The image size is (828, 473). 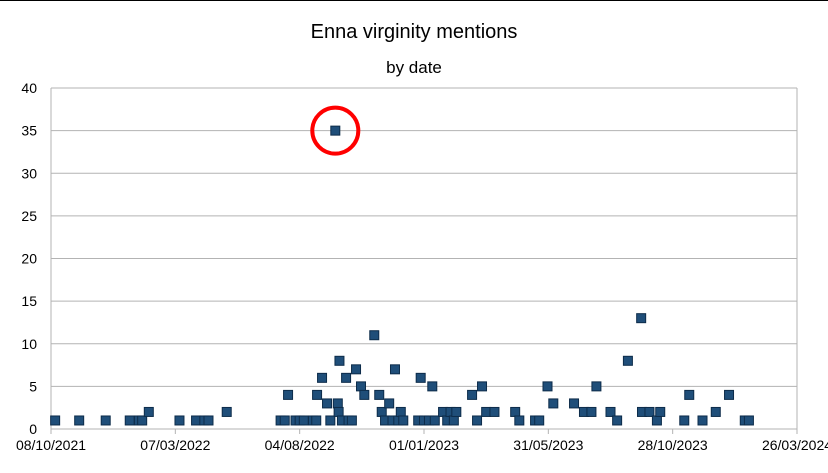 What do you see at coordinates (29, 216) in the screenshot?
I see `y-tick-label: 25` at bounding box center [29, 216].